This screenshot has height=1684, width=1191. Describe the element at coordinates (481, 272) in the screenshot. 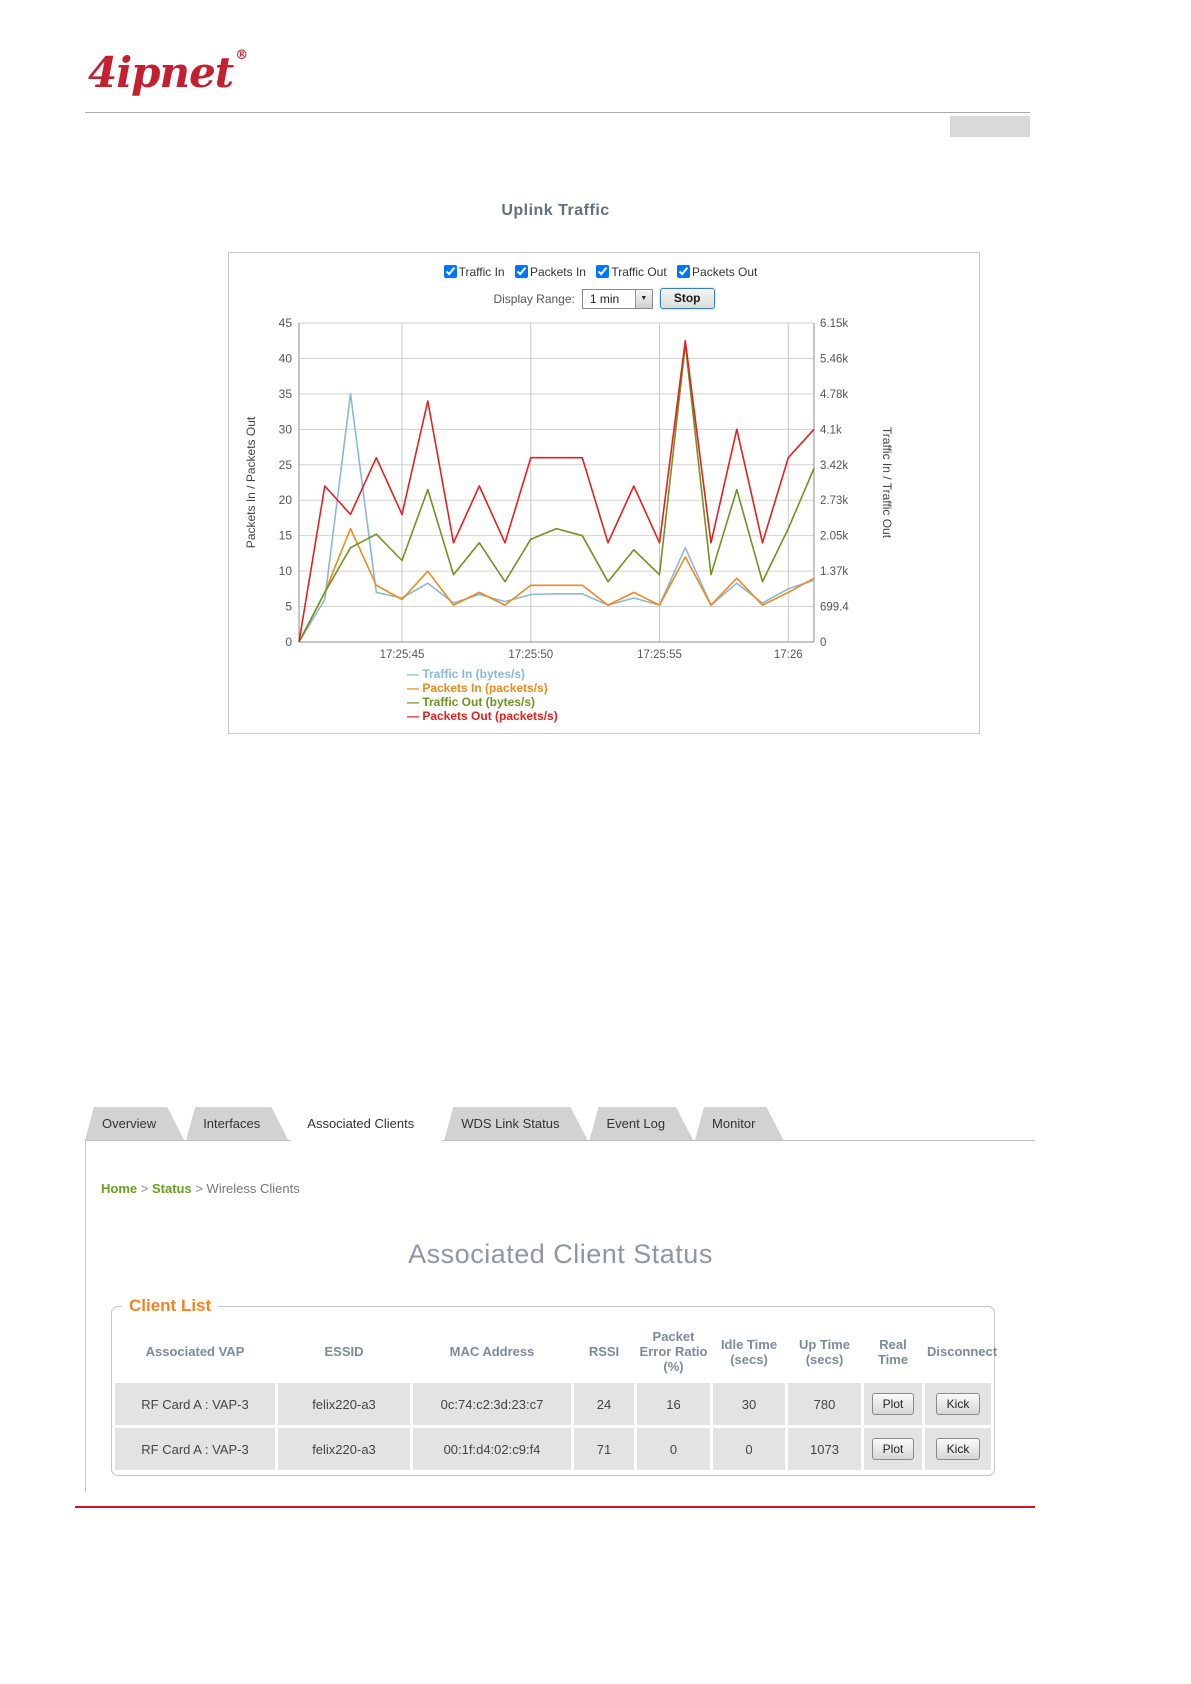

I see `traffic-in-checkbox-label: Traffic In` at that location.